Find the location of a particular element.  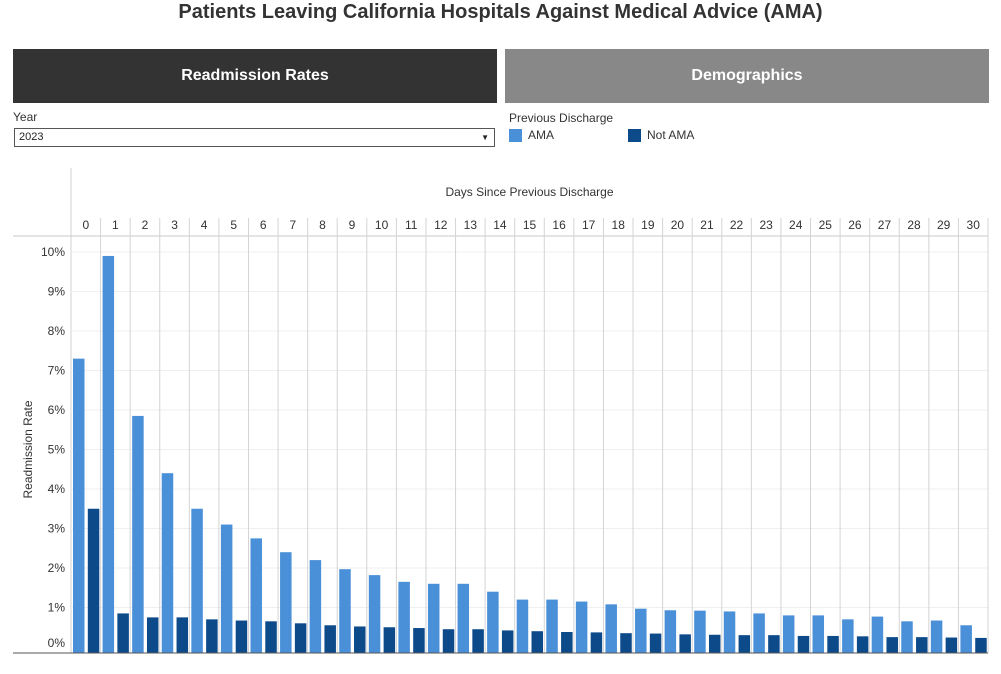

x-category-label: 2 is located at coordinates (145, 225).